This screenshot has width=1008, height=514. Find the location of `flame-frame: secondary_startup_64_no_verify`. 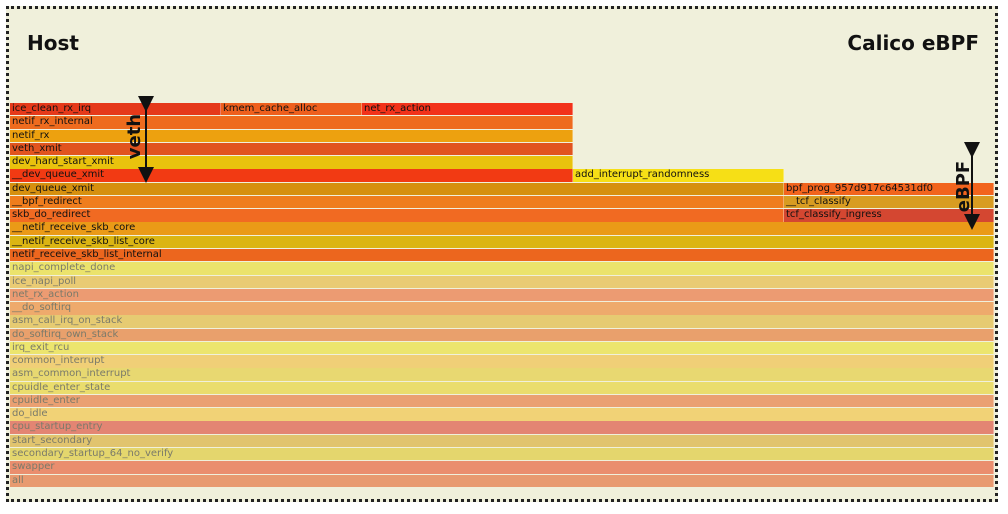

flame-frame: secondary_startup_64_no_verify is located at coordinates (502, 454).